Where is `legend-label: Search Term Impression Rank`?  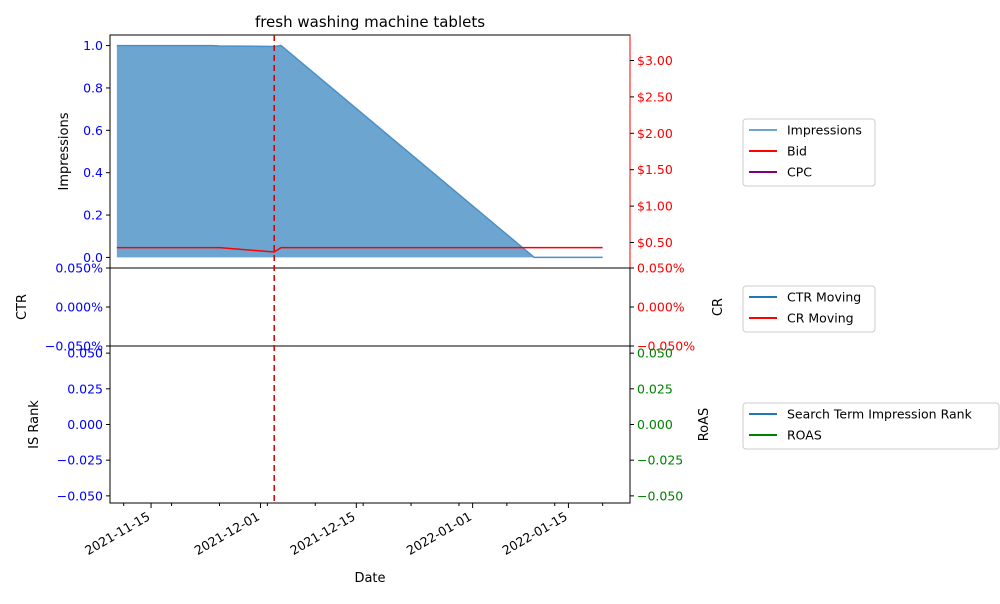
legend-label: Search Term Impression Rank is located at coordinates (880, 414).